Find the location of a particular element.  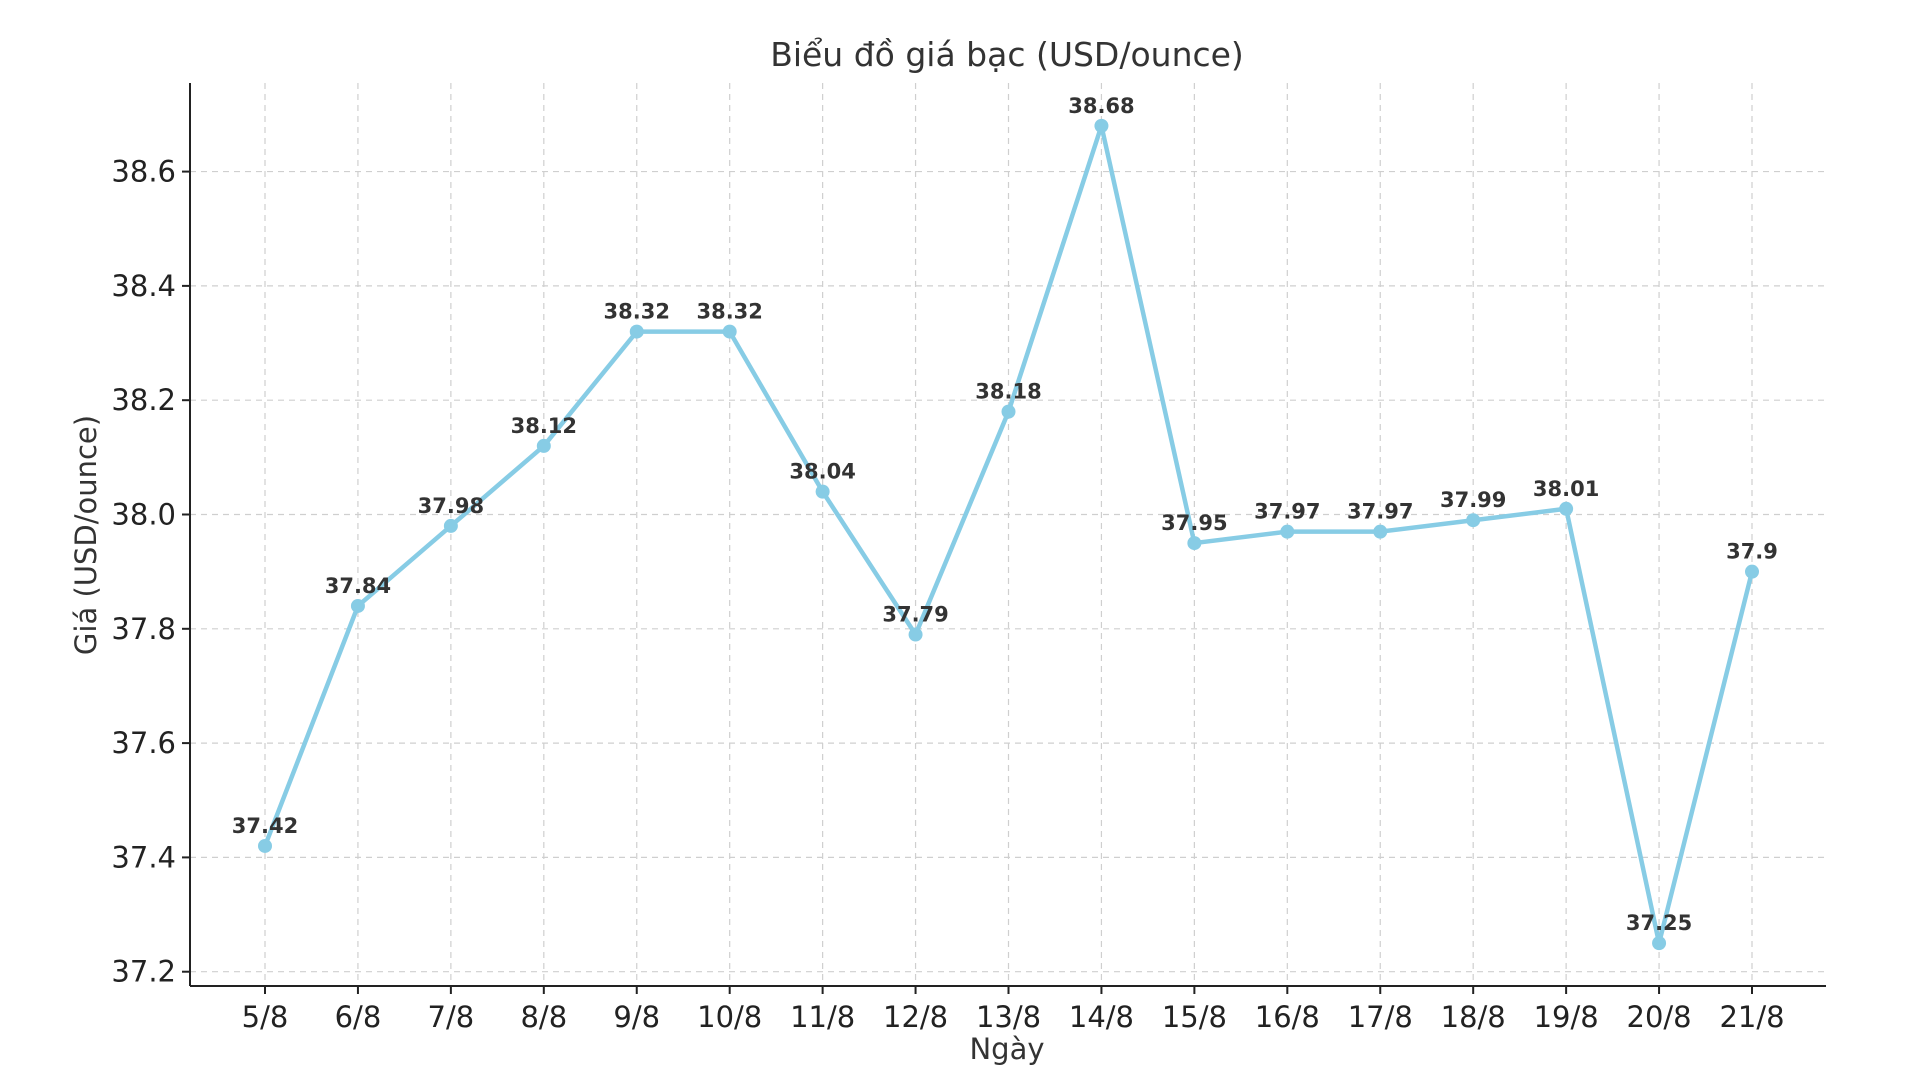

data-label: 38.18 is located at coordinates (1008, 392).